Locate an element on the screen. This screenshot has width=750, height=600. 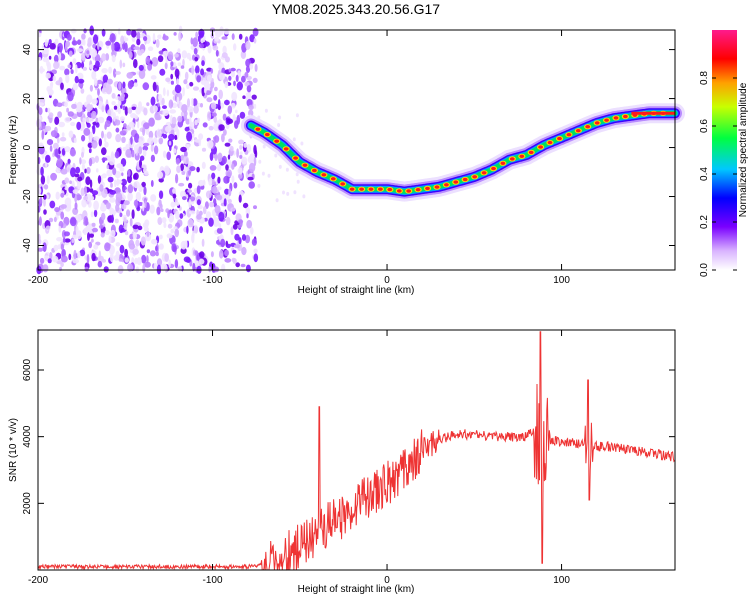
spectrogram-x-label: Height of straight line (km) is located at coordinates (356, 290).